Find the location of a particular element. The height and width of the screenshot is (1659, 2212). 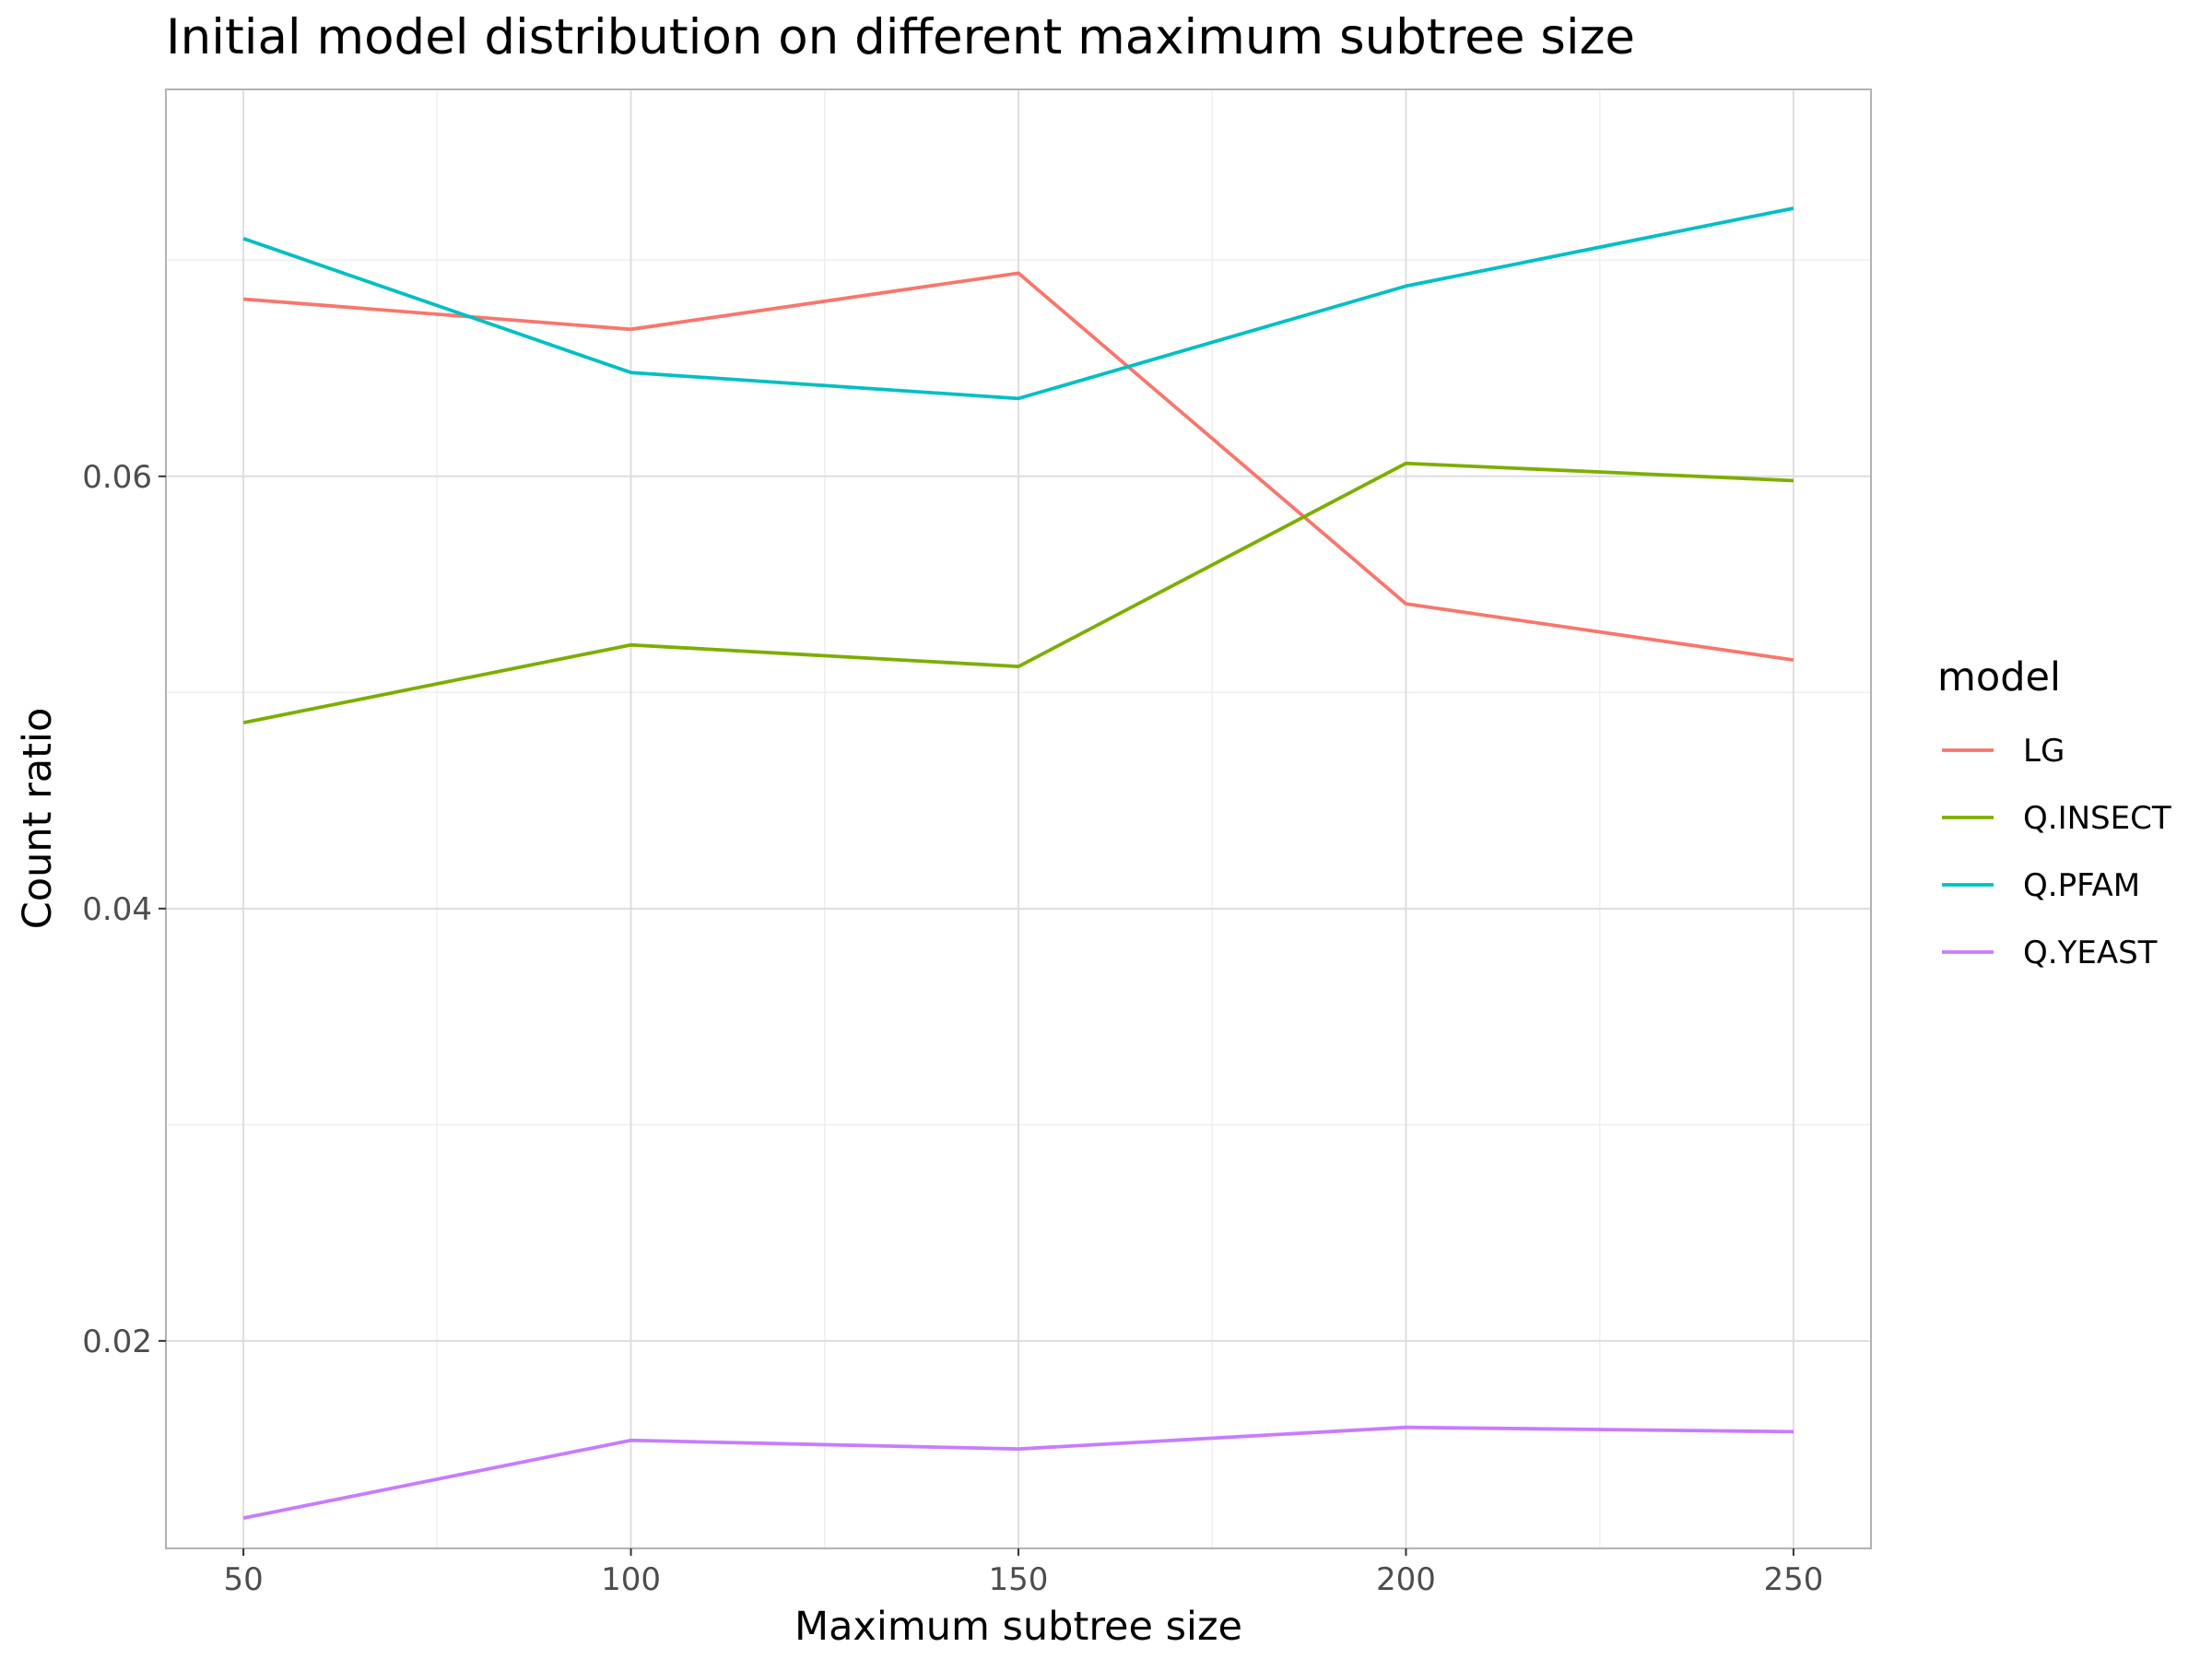

legend: model LG Q.INSECT Q.PFAM Q.YEAST is located at coordinates (2054, 812).